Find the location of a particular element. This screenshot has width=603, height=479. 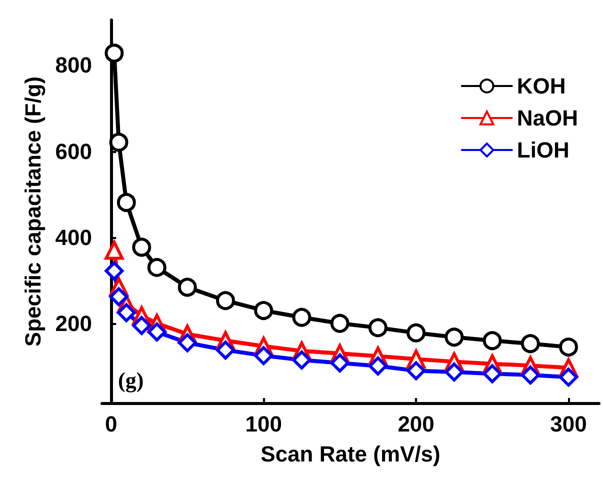

x-tick-label: 0 is located at coordinates (111, 424).